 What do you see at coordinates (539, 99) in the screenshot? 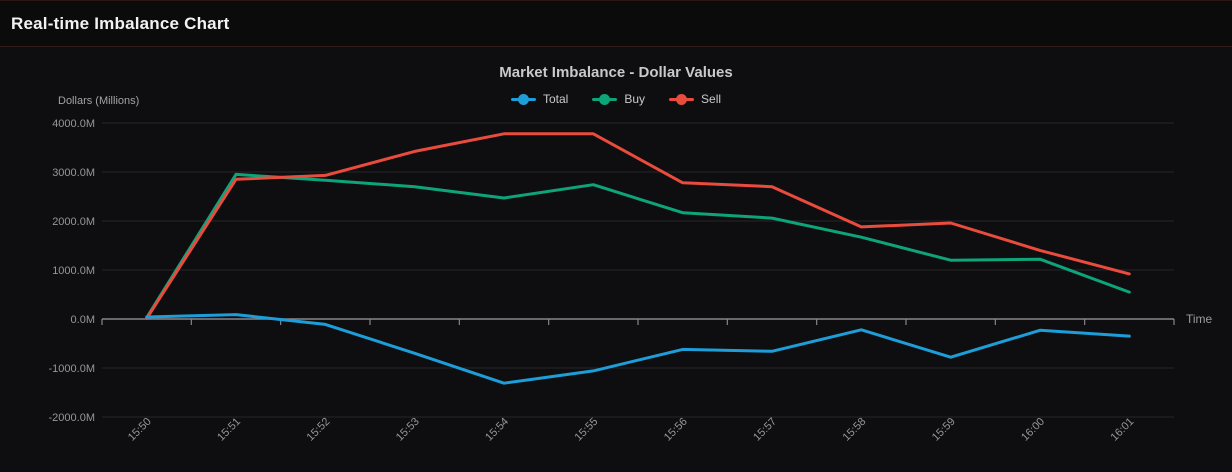
I see `legend-item-total: Total` at bounding box center [539, 99].